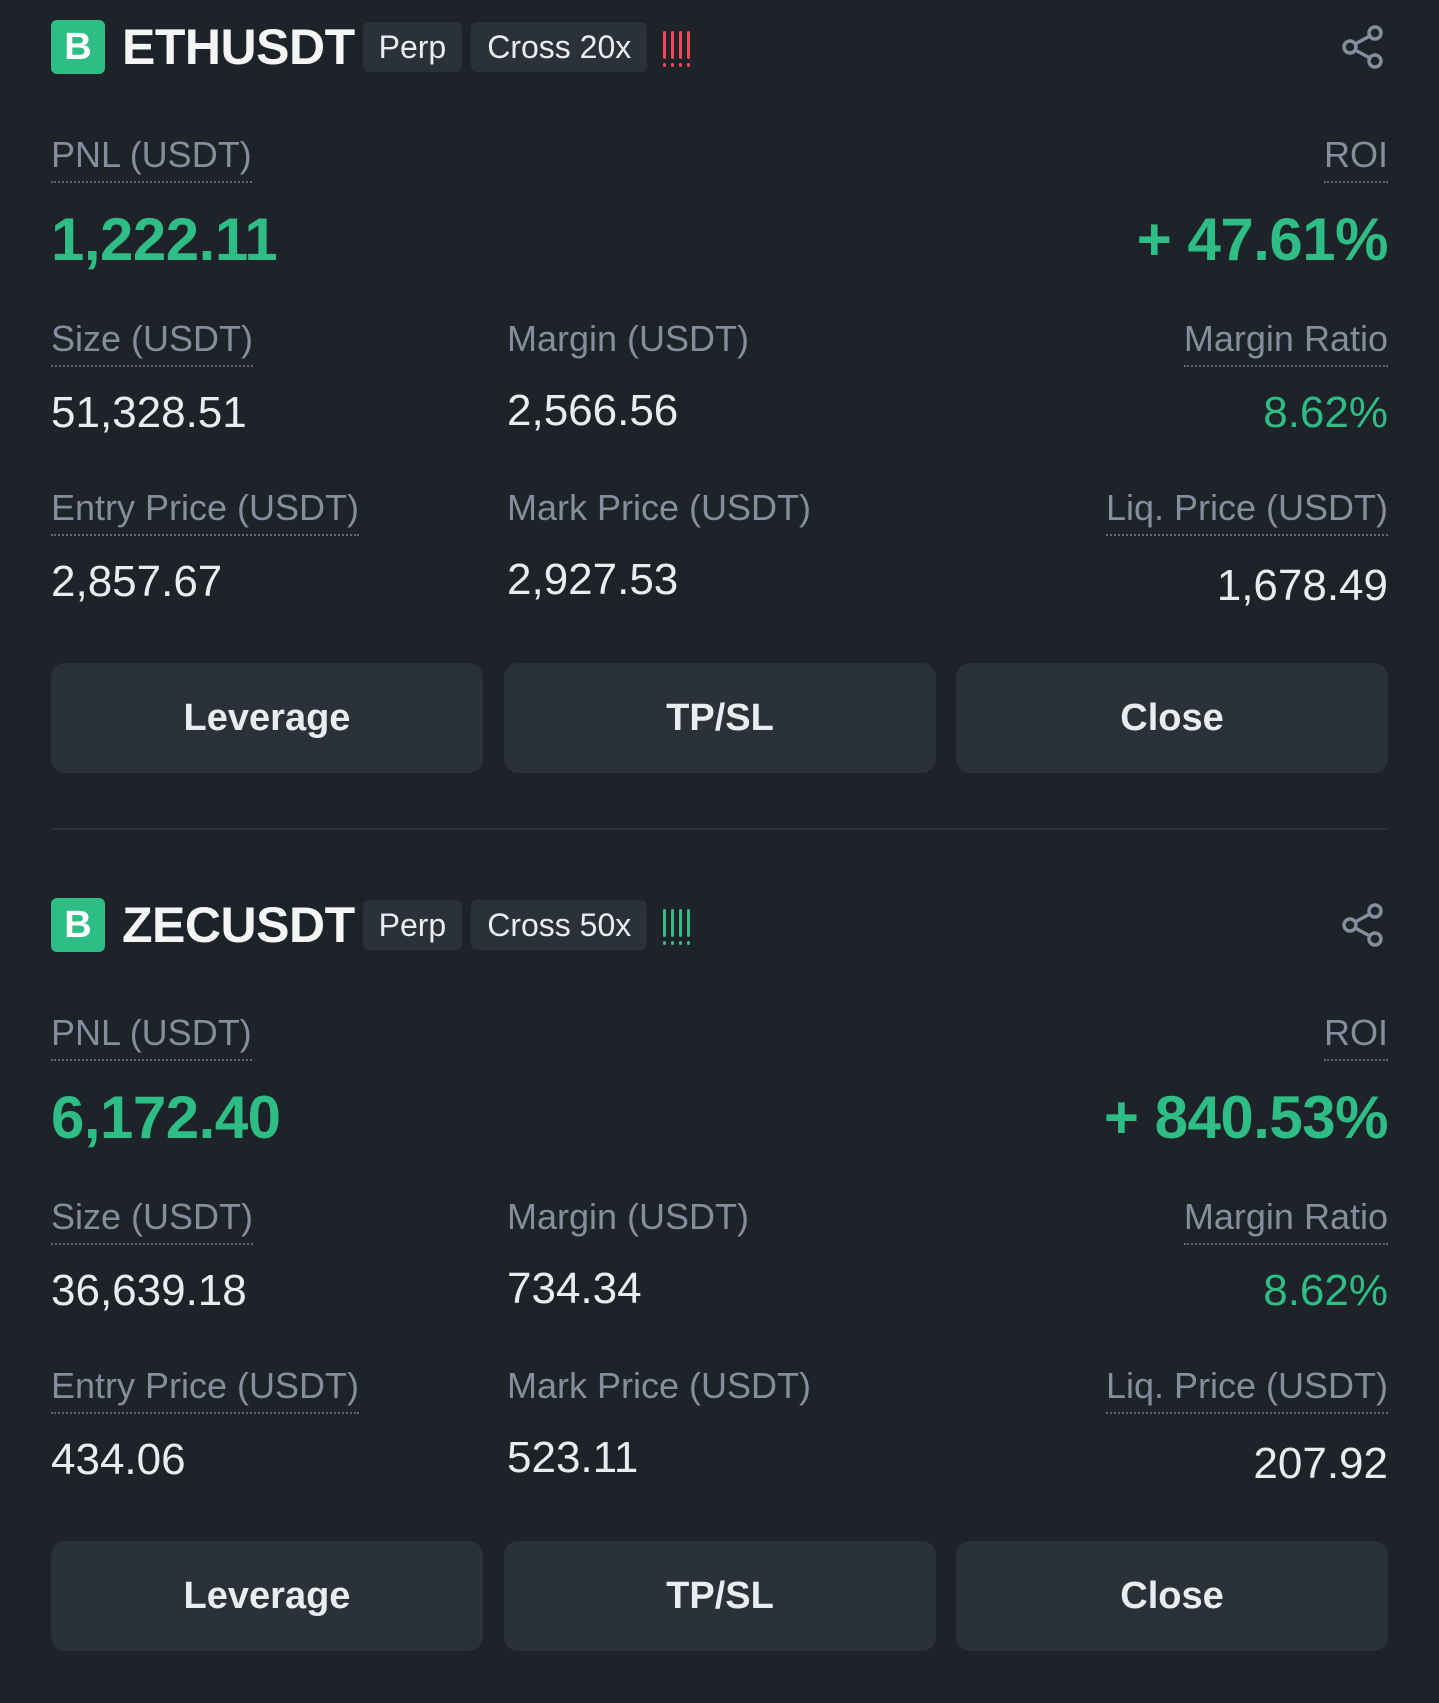 This screenshot has height=1703, width=1439. I want to click on roi-value: + 840.53%, so click(1246, 1117).